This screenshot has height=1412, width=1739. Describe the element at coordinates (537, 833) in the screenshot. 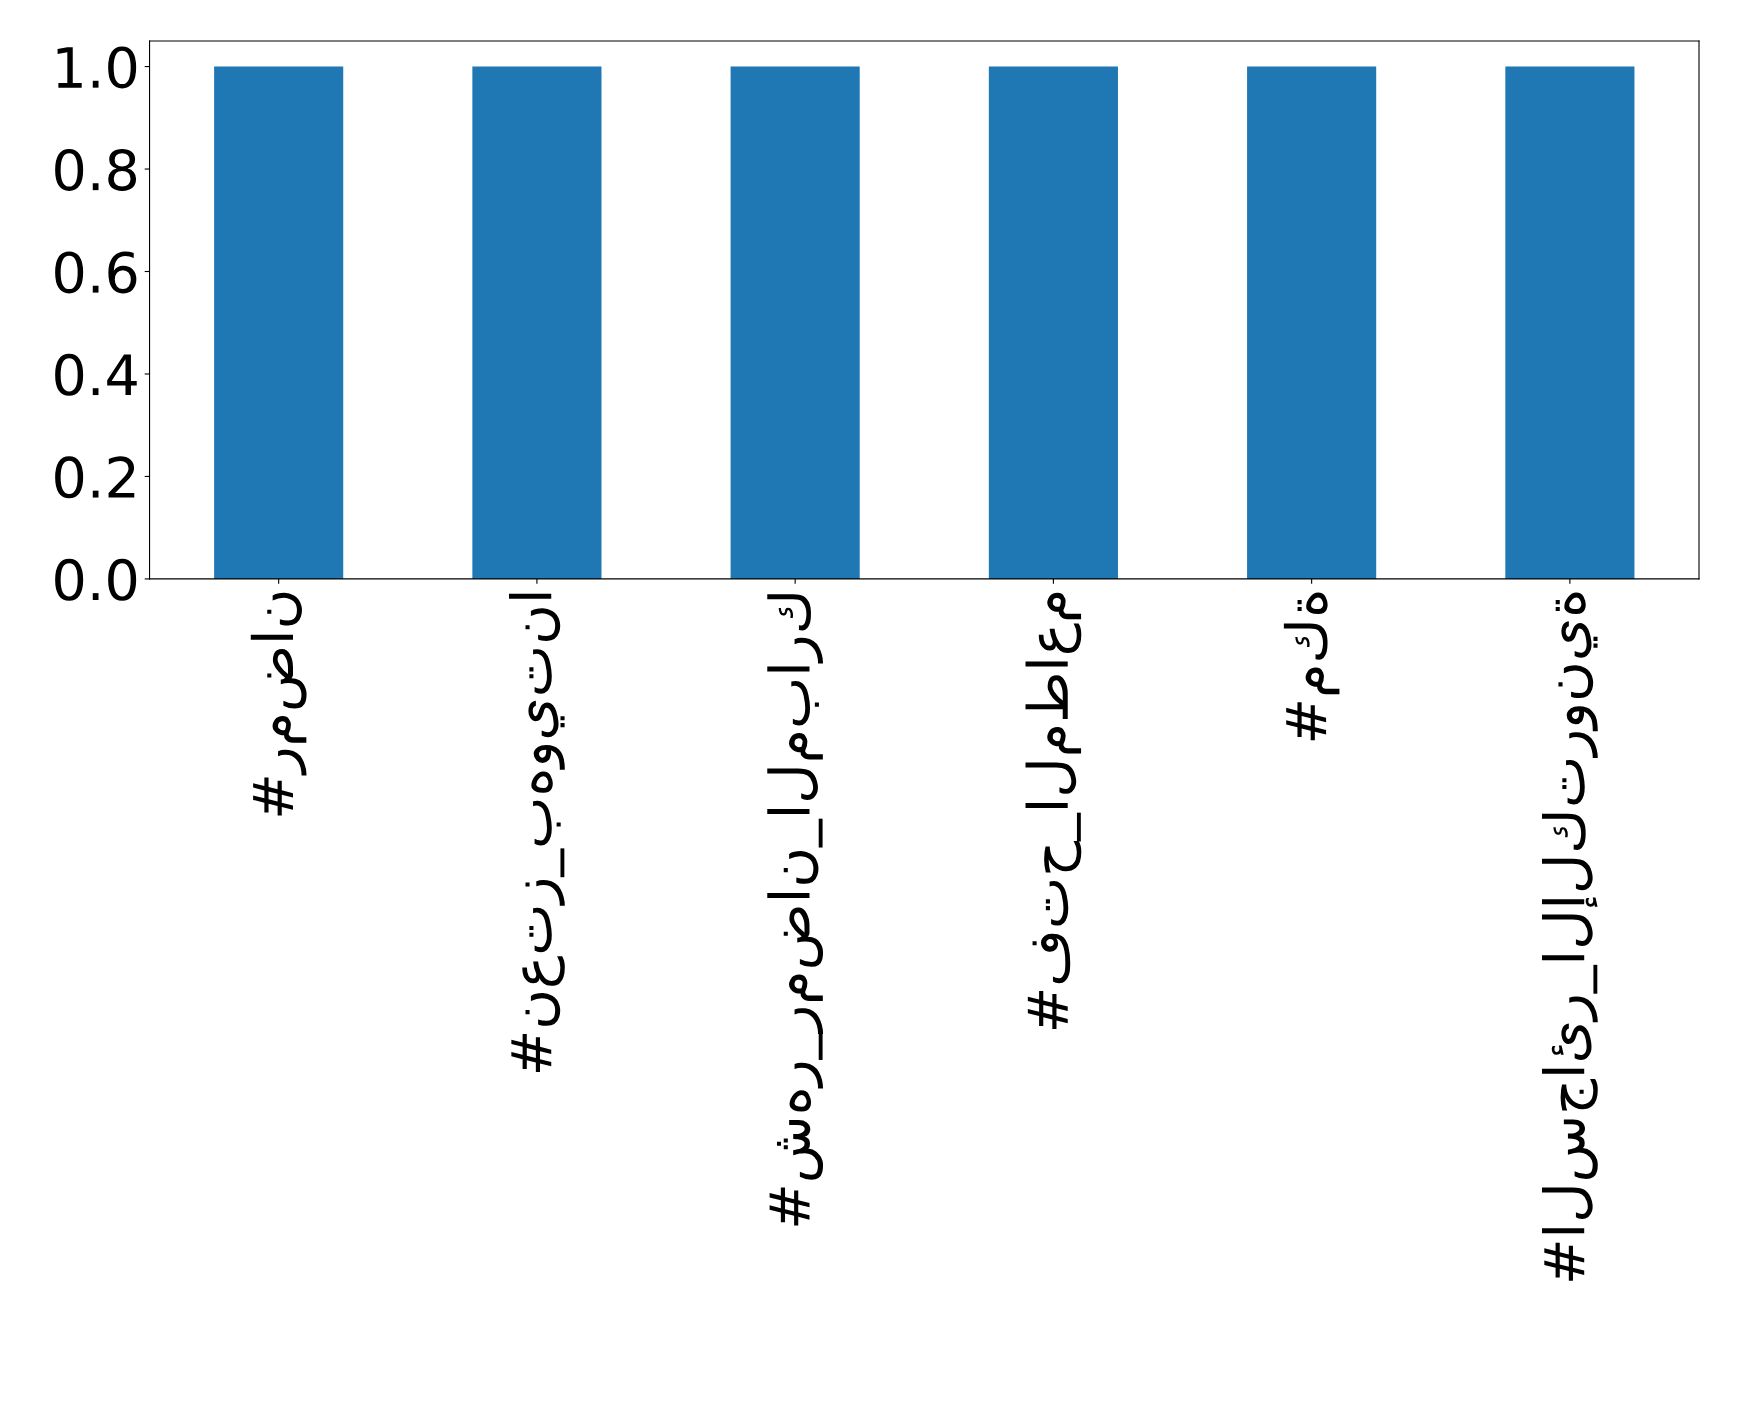

I see `x-tick-label: #نعتز_بهويتنا` at that location.